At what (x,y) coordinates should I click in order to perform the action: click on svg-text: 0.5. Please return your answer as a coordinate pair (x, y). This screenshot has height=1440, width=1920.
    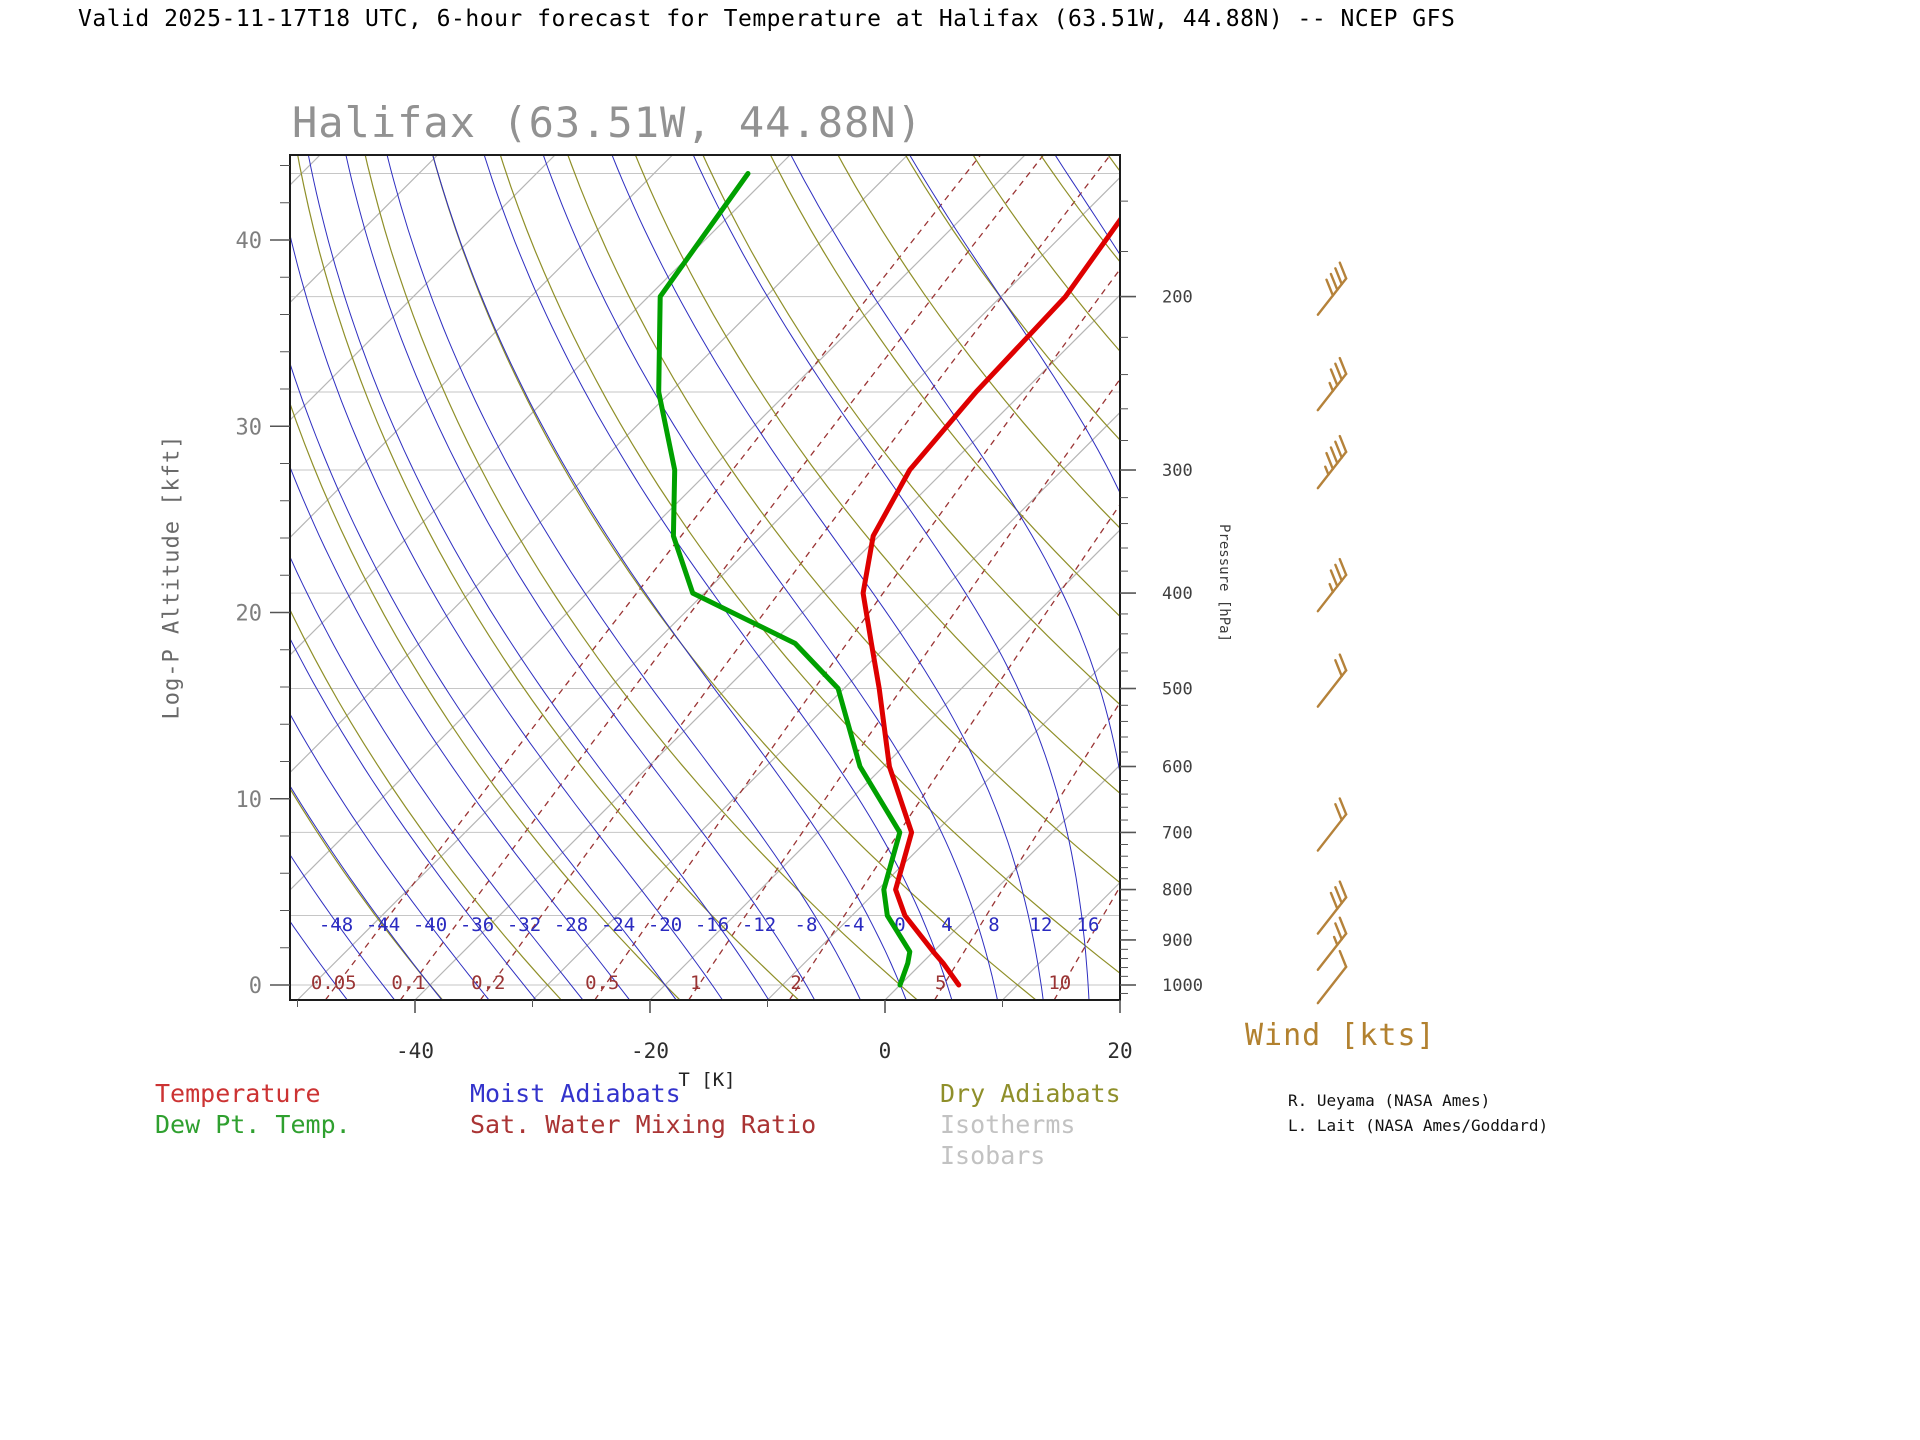
    Looking at the image, I should click on (602, 983).